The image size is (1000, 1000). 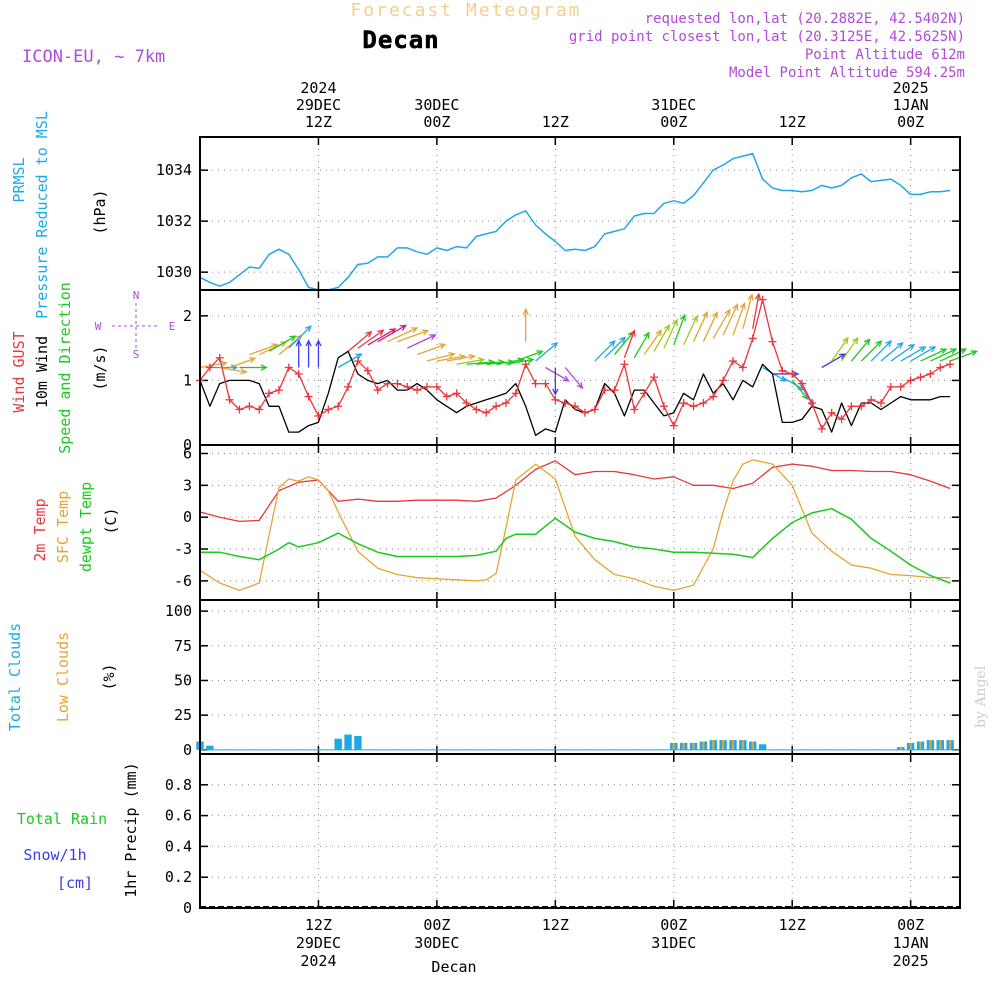 I want to click on top-axis-hour: 00Z, so click(x=436, y=122).